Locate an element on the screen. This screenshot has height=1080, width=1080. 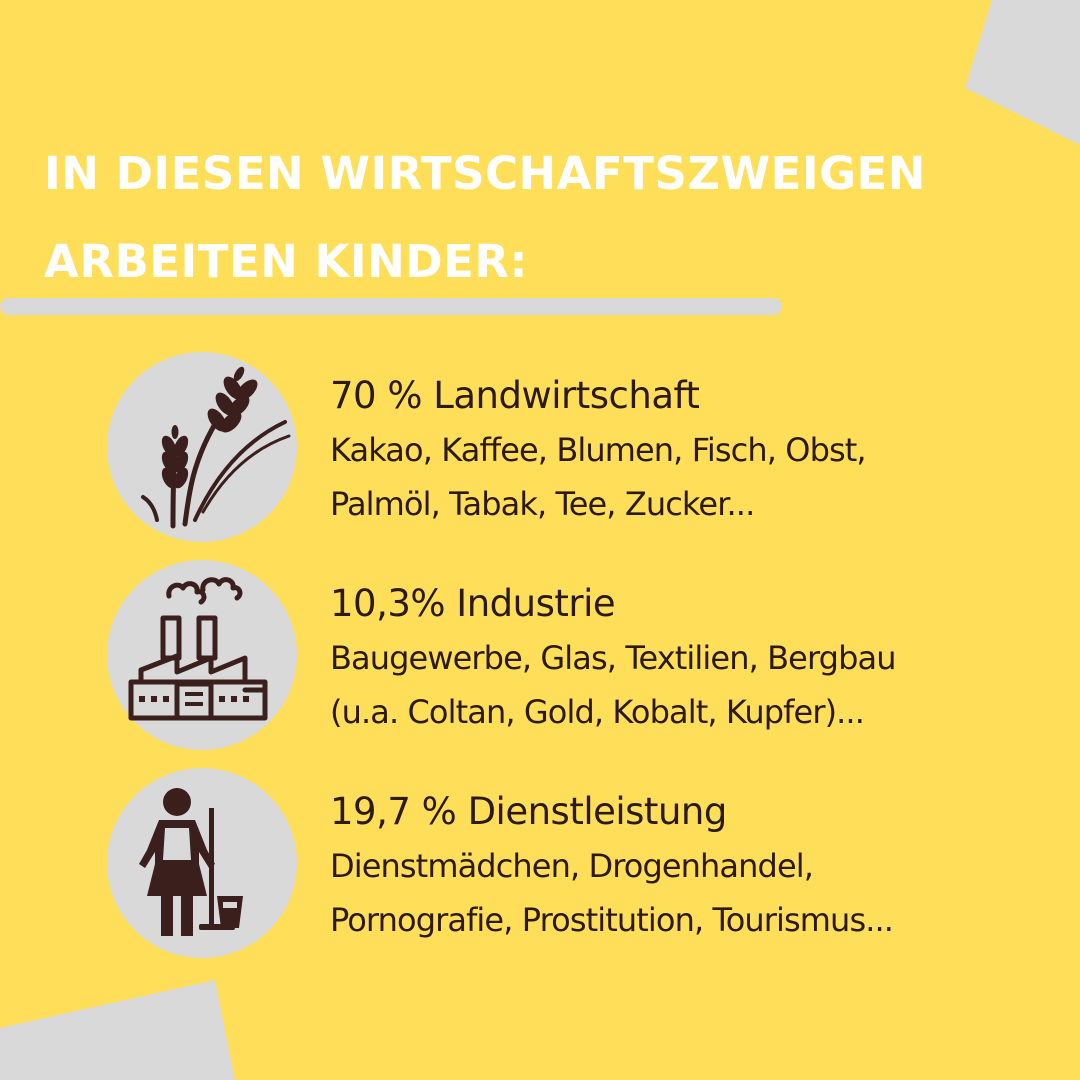
wheat-icon is located at coordinates (202, 447).